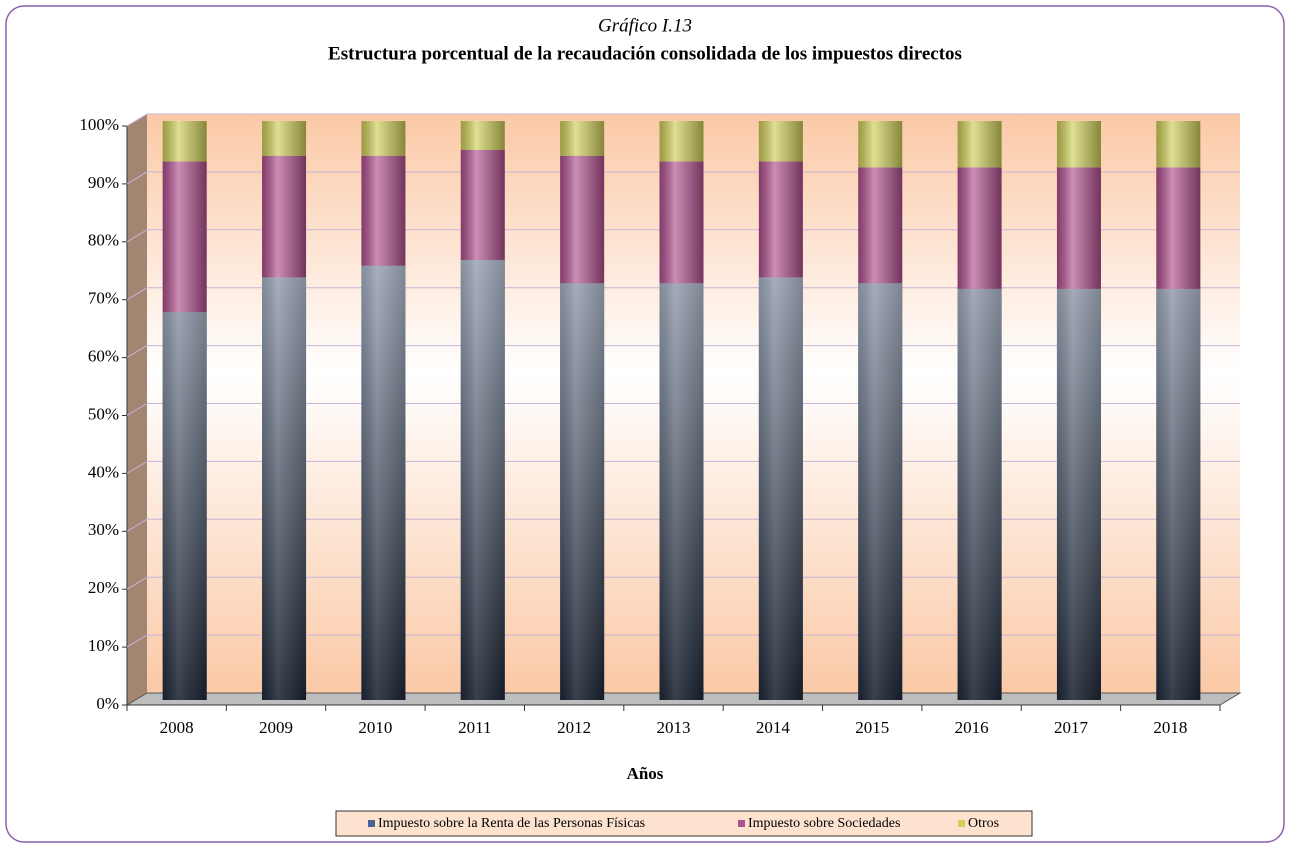  Describe the element at coordinates (103, 240) in the screenshot. I see `y-tick-label: 80%` at that location.